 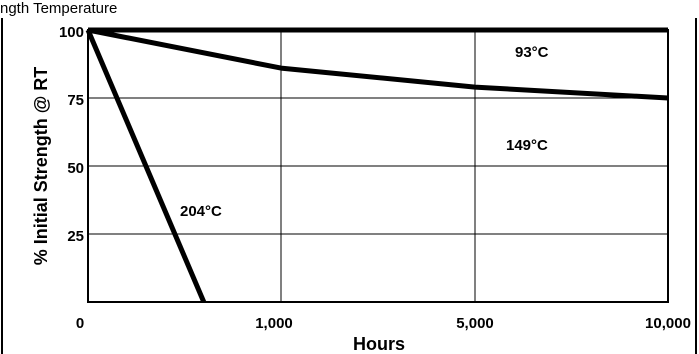 What do you see at coordinates (58, 8) in the screenshot?
I see `chart-header-fragment: ngth Temperature` at bounding box center [58, 8].